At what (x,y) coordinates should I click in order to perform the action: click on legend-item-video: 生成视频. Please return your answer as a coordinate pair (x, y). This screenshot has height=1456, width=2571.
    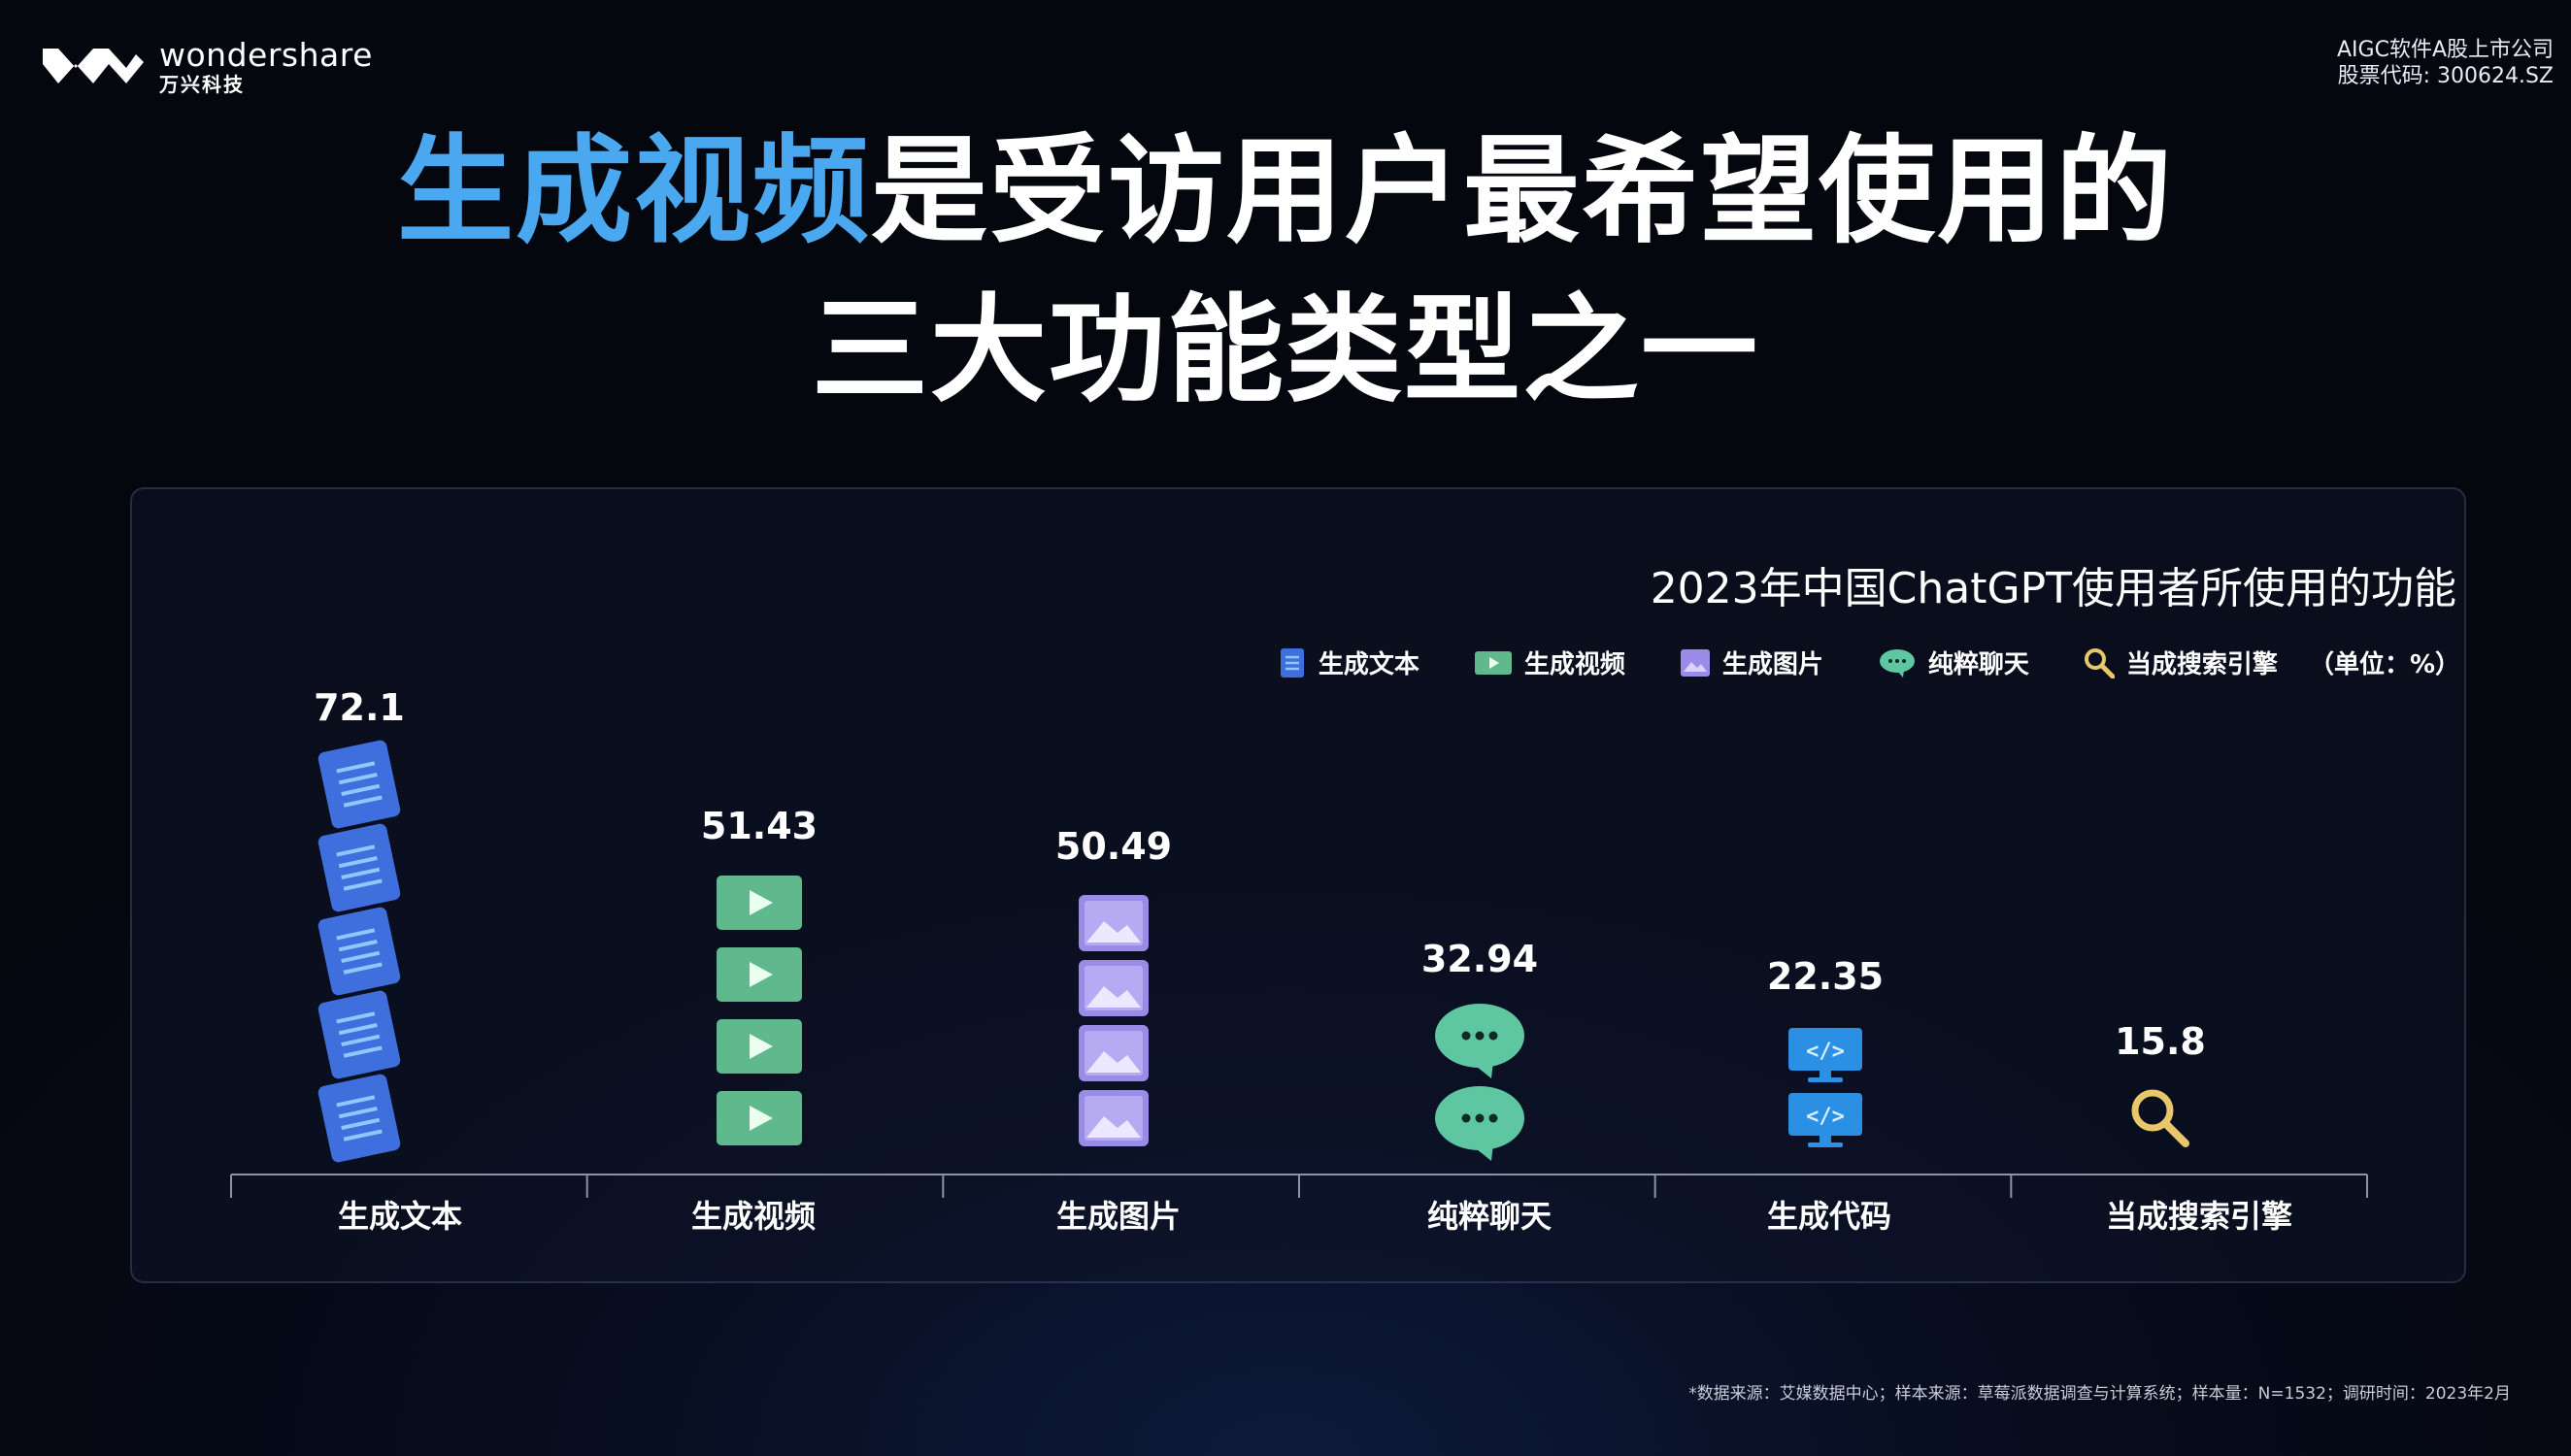
    Looking at the image, I should click on (1549, 662).